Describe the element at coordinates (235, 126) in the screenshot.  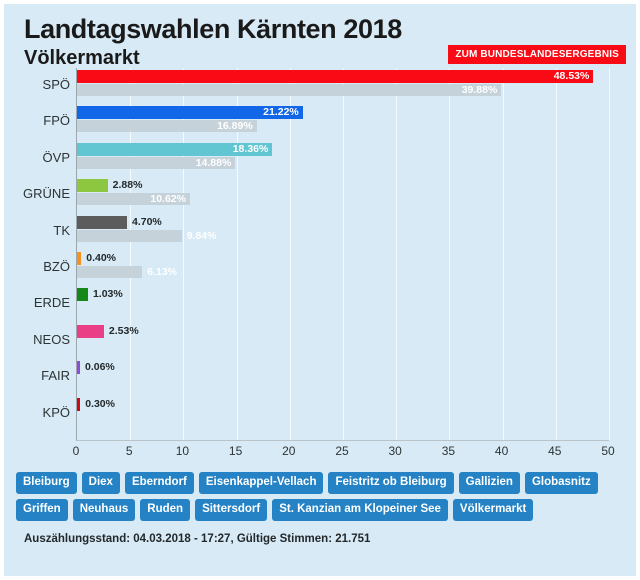
I see `bar-value-label: 16.89%` at that location.